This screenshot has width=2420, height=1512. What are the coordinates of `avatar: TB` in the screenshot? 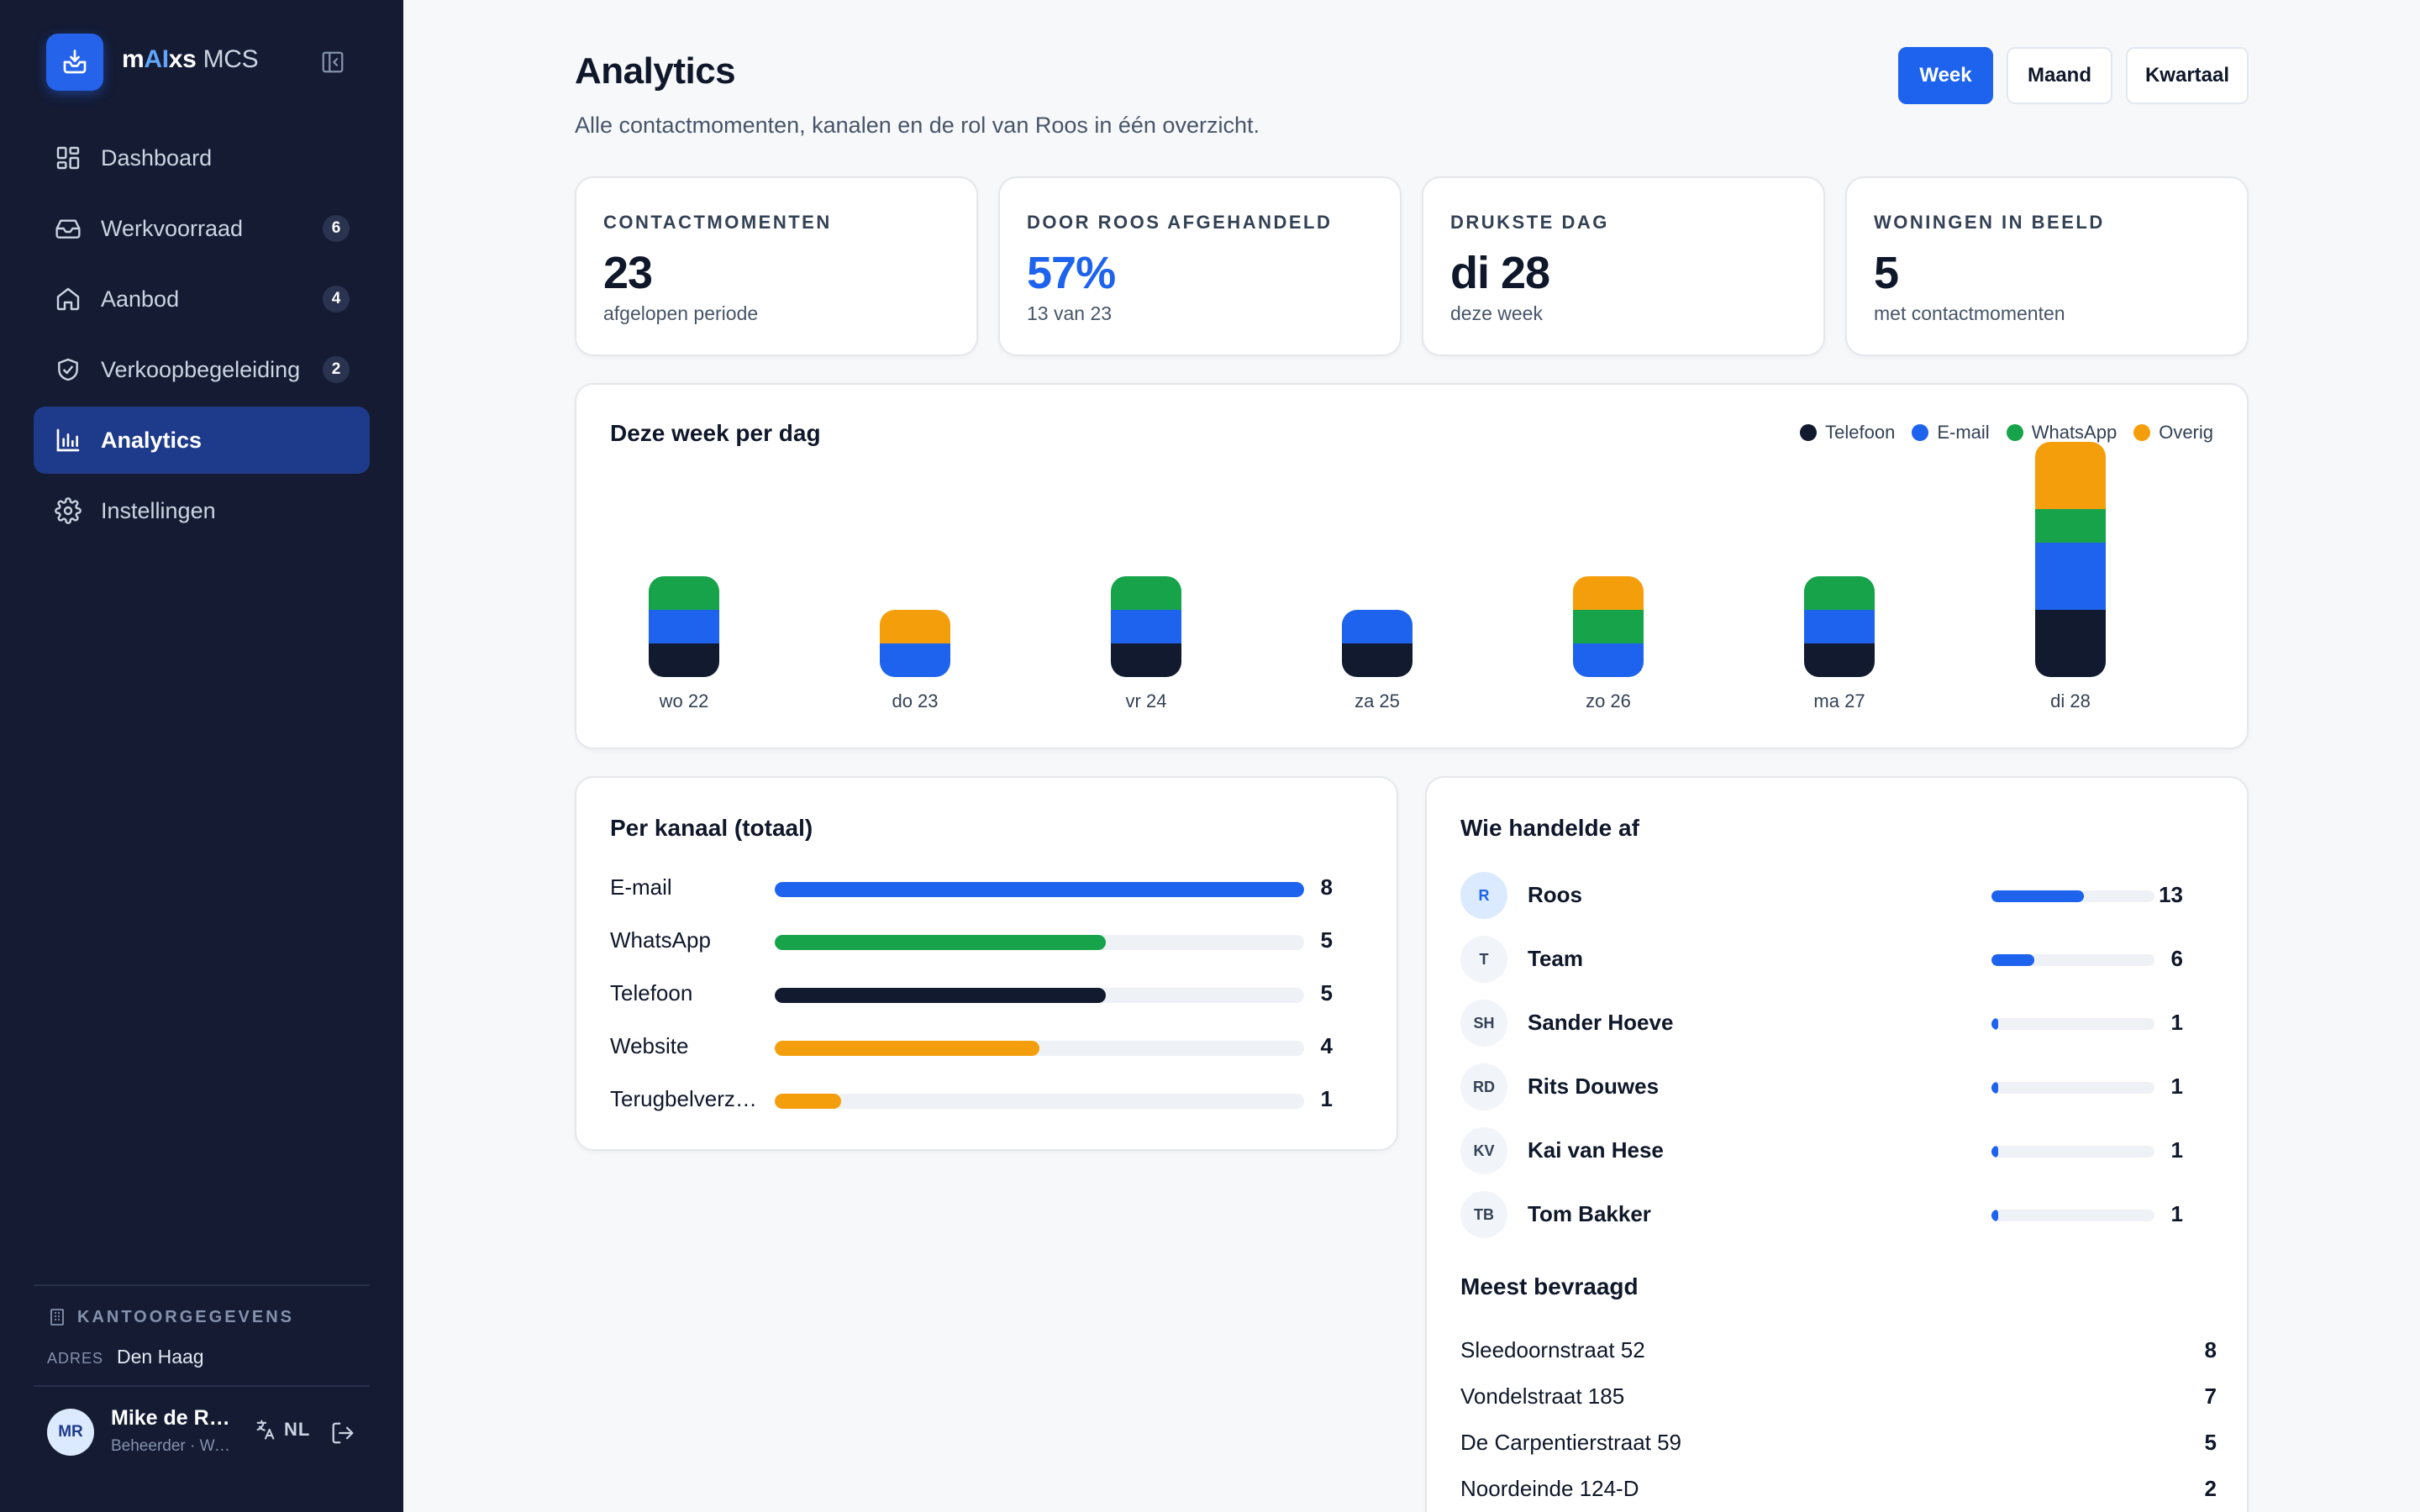 It's located at (1483, 1214).